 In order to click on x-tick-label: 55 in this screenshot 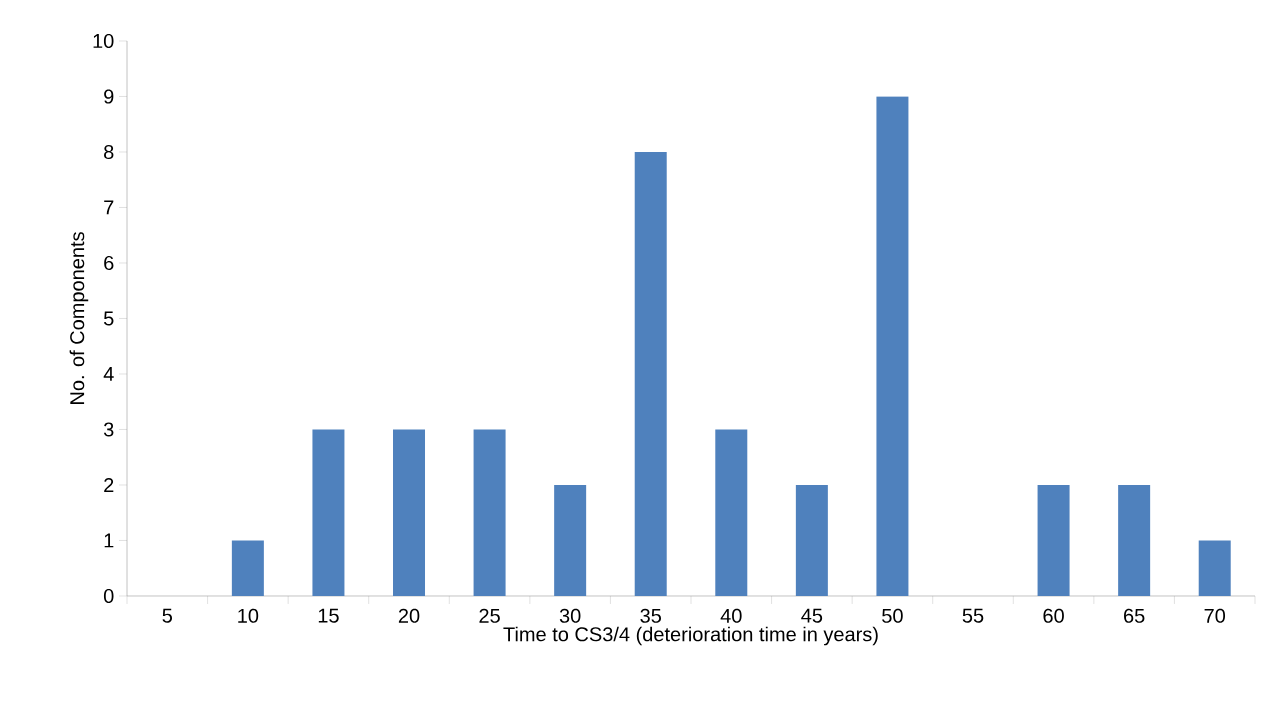, I will do `click(973, 615)`.